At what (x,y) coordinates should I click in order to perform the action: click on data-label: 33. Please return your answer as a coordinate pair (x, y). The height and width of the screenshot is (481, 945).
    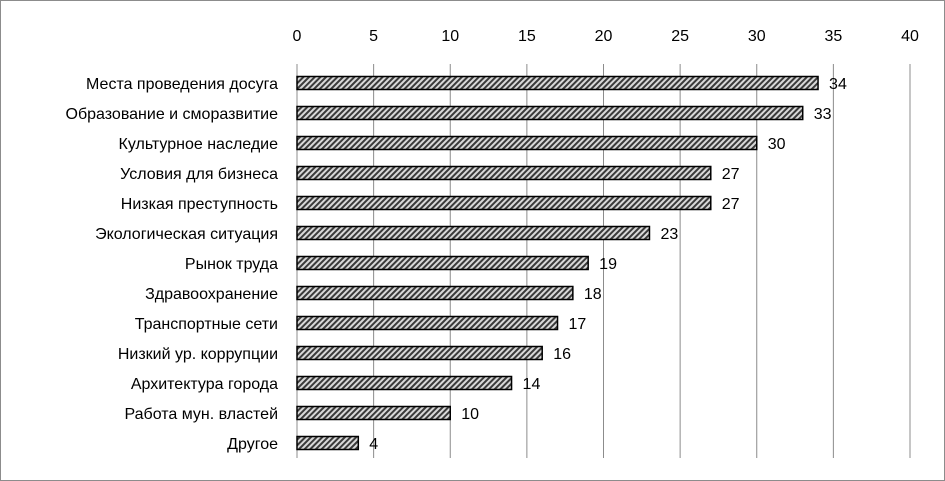
    Looking at the image, I should click on (823, 114).